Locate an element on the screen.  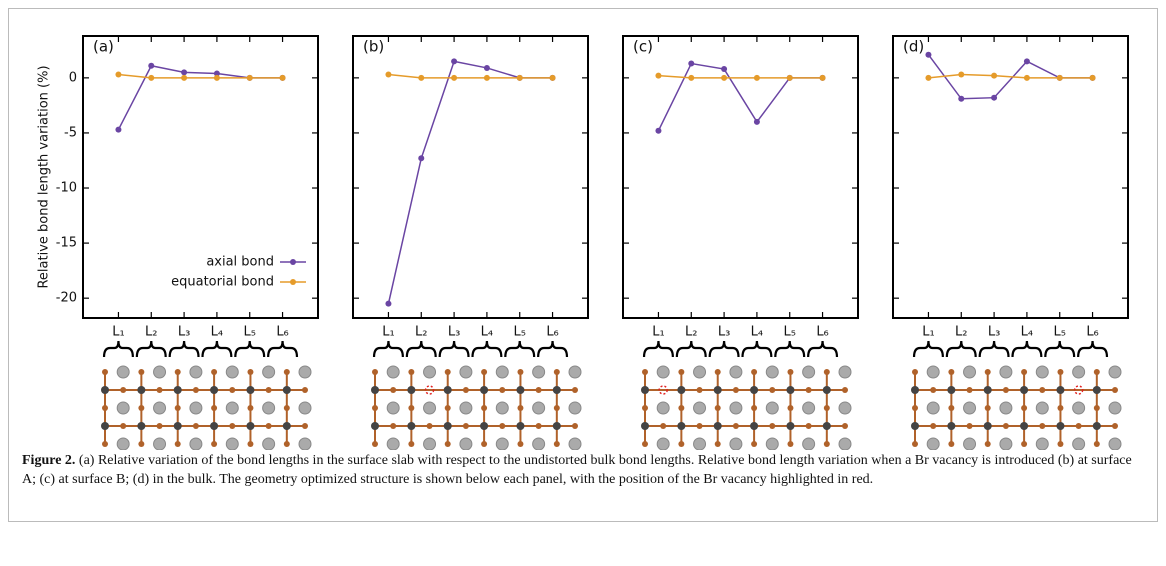
y-tick-label: -10 is located at coordinates (66, 188).